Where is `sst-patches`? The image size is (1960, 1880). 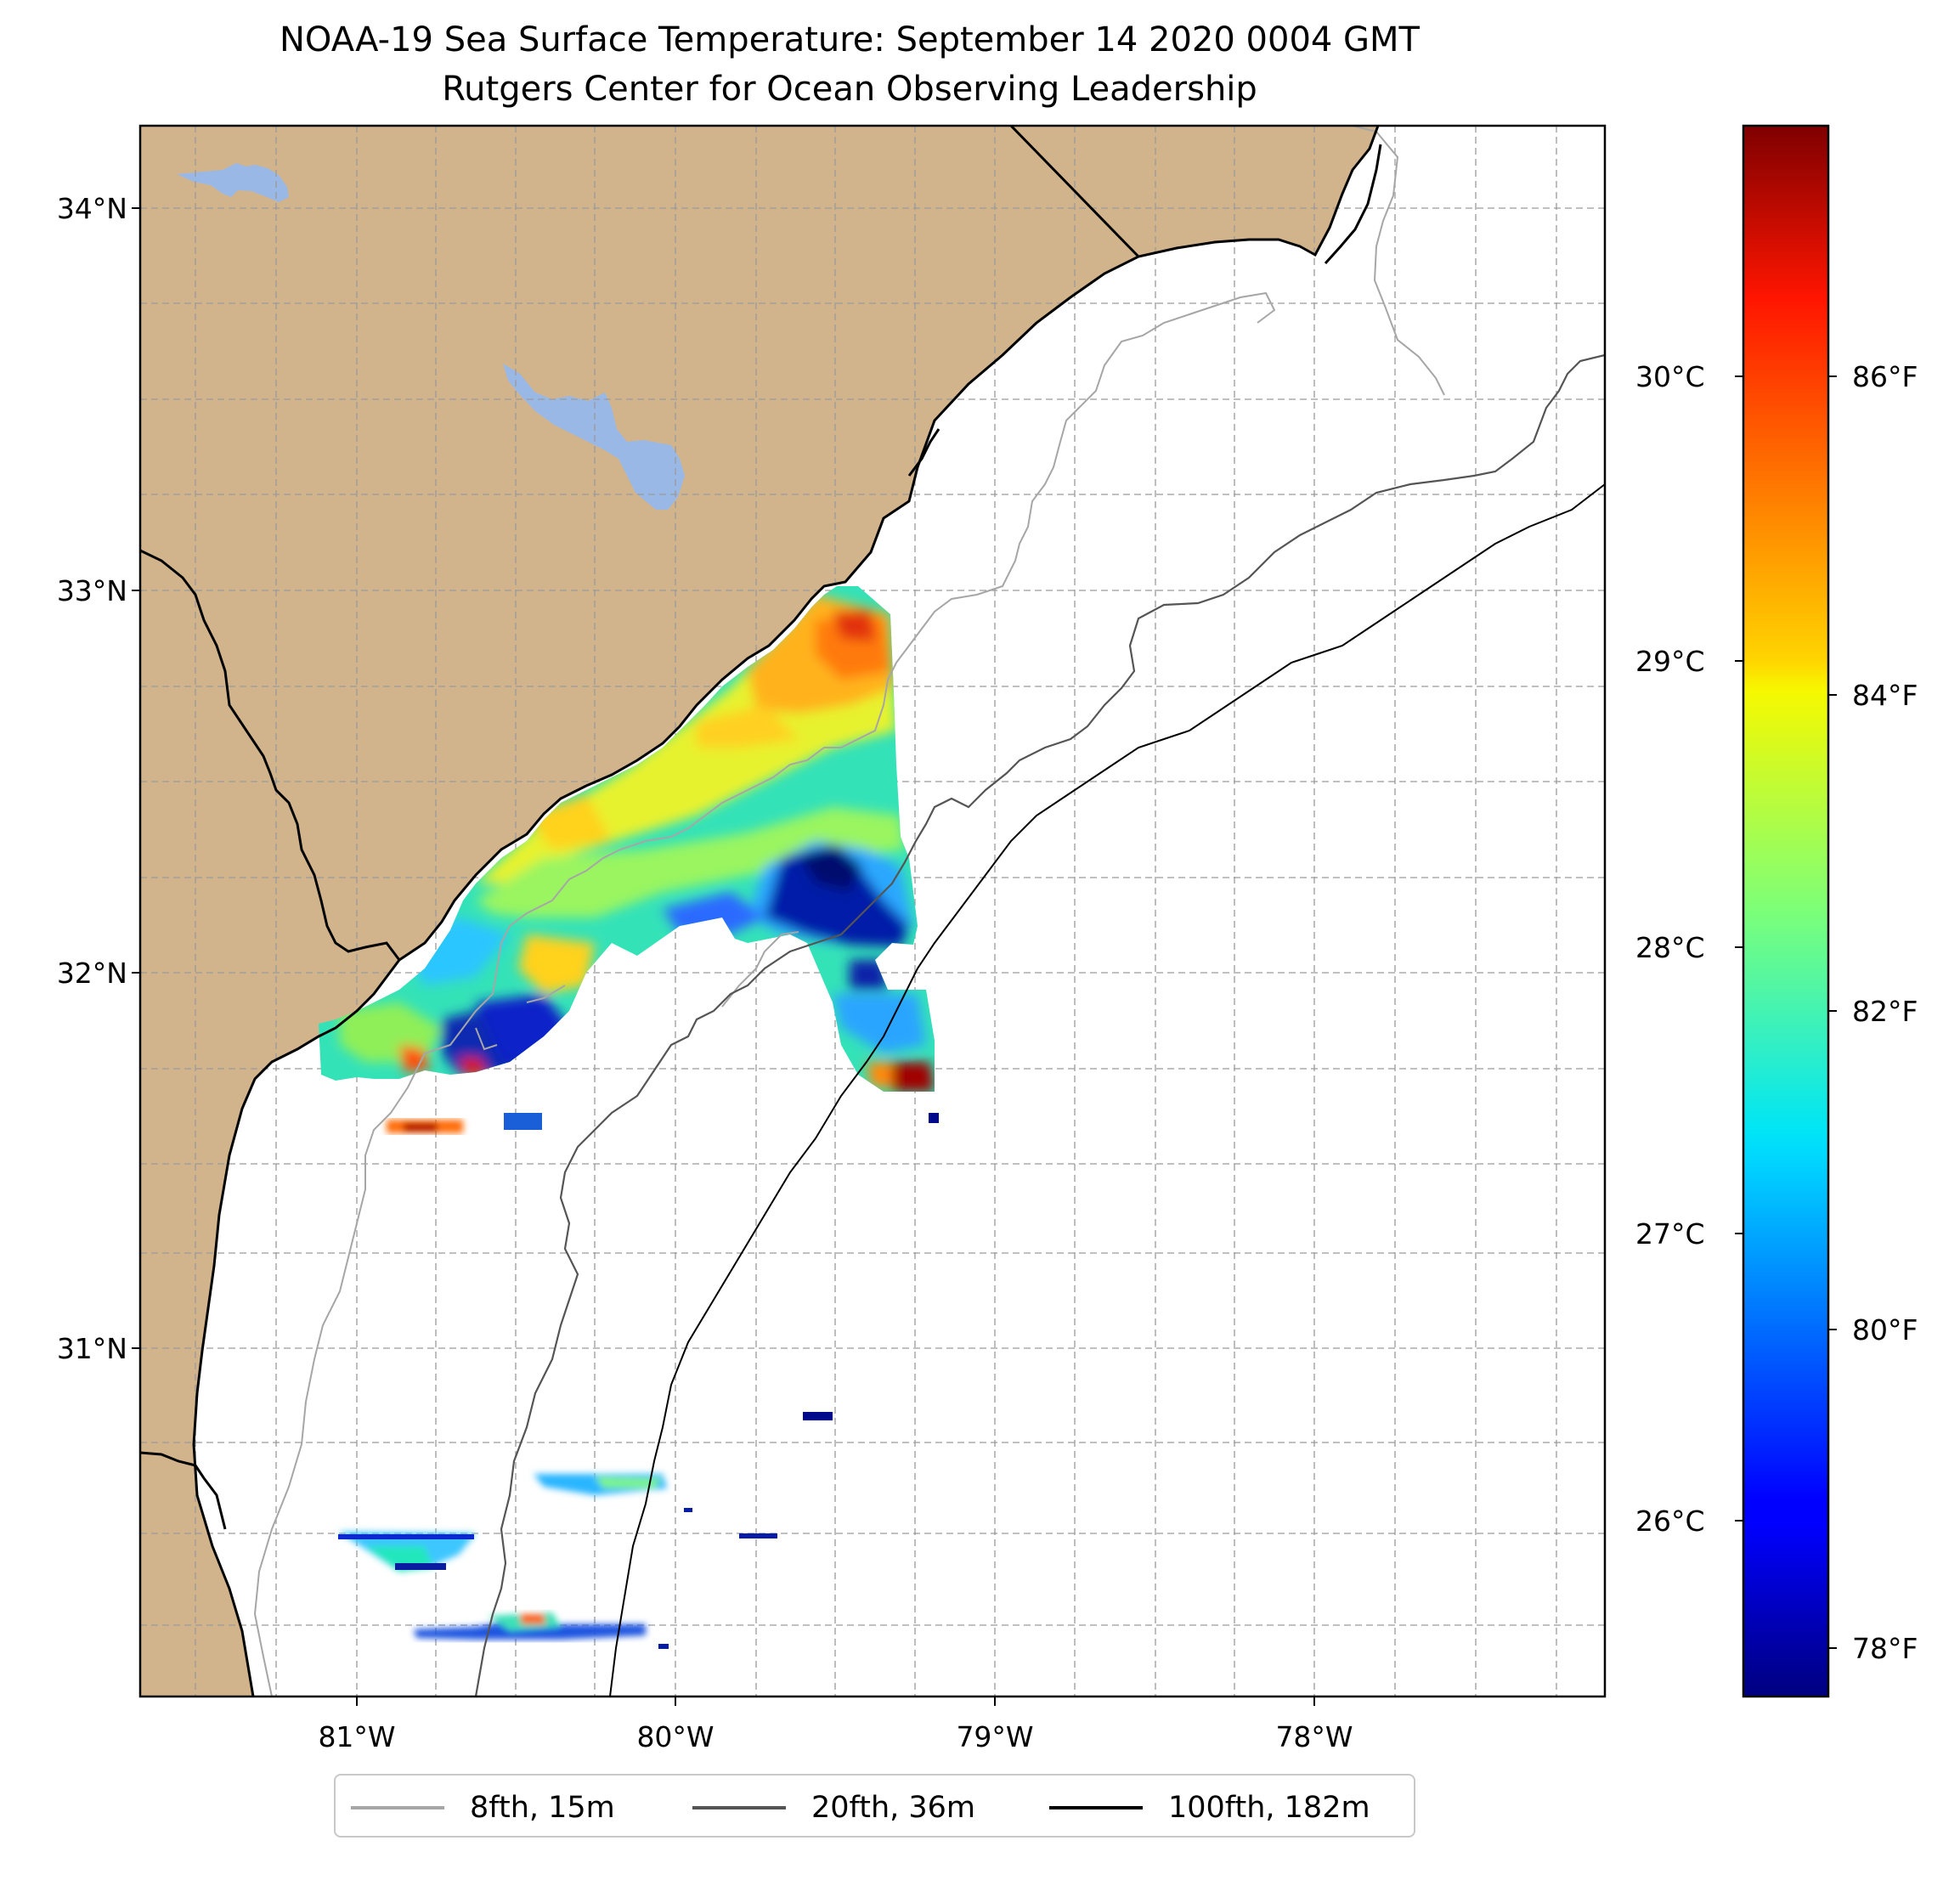 sst-patches is located at coordinates (638, 1381).